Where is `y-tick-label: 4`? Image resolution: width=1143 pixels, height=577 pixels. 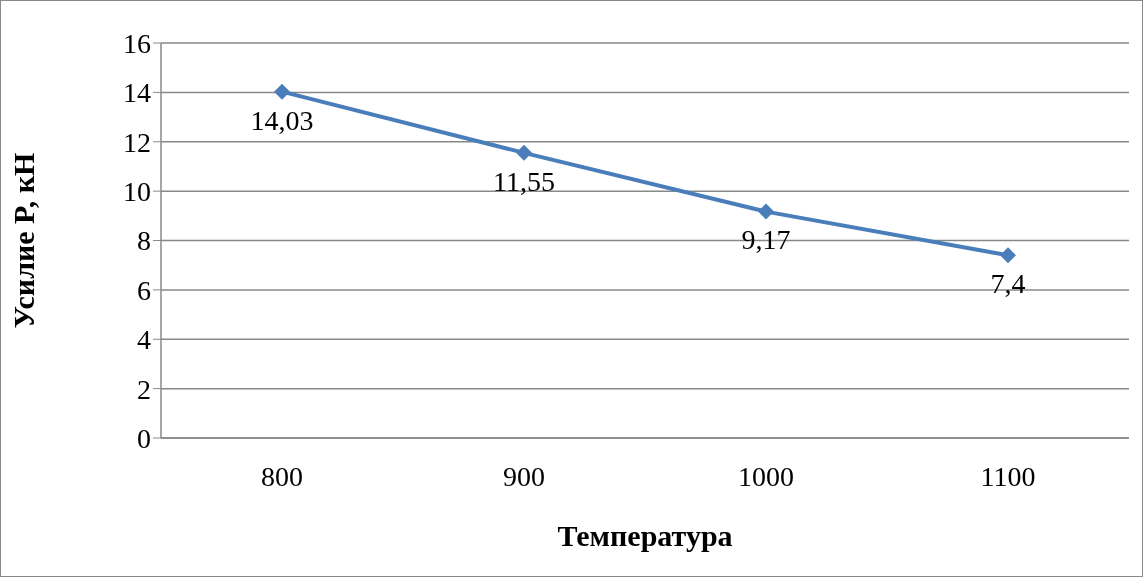
y-tick-label: 4 is located at coordinates (144, 340).